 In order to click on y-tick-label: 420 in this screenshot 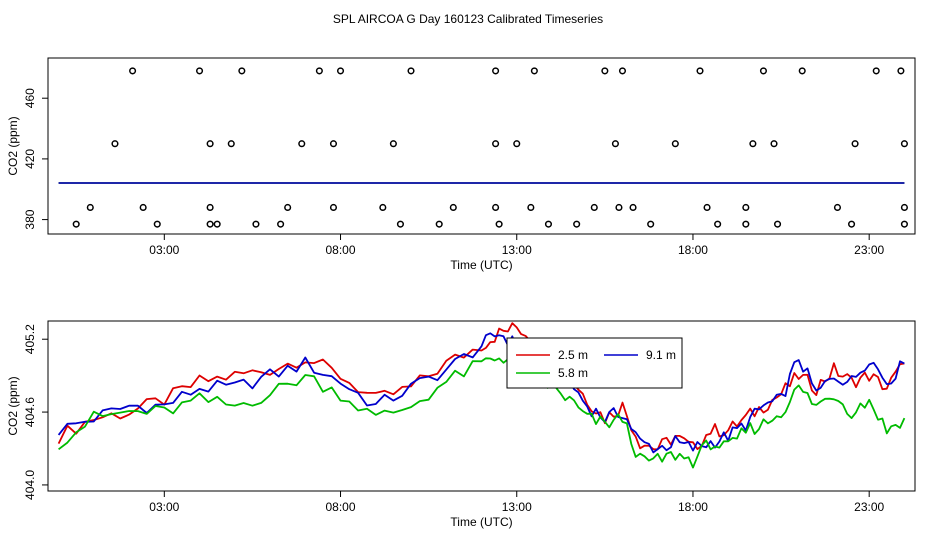, I will do `click(30, 159)`.